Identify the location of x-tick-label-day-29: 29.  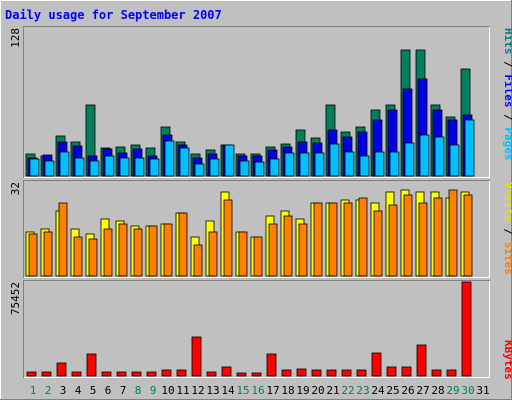
(452, 390).